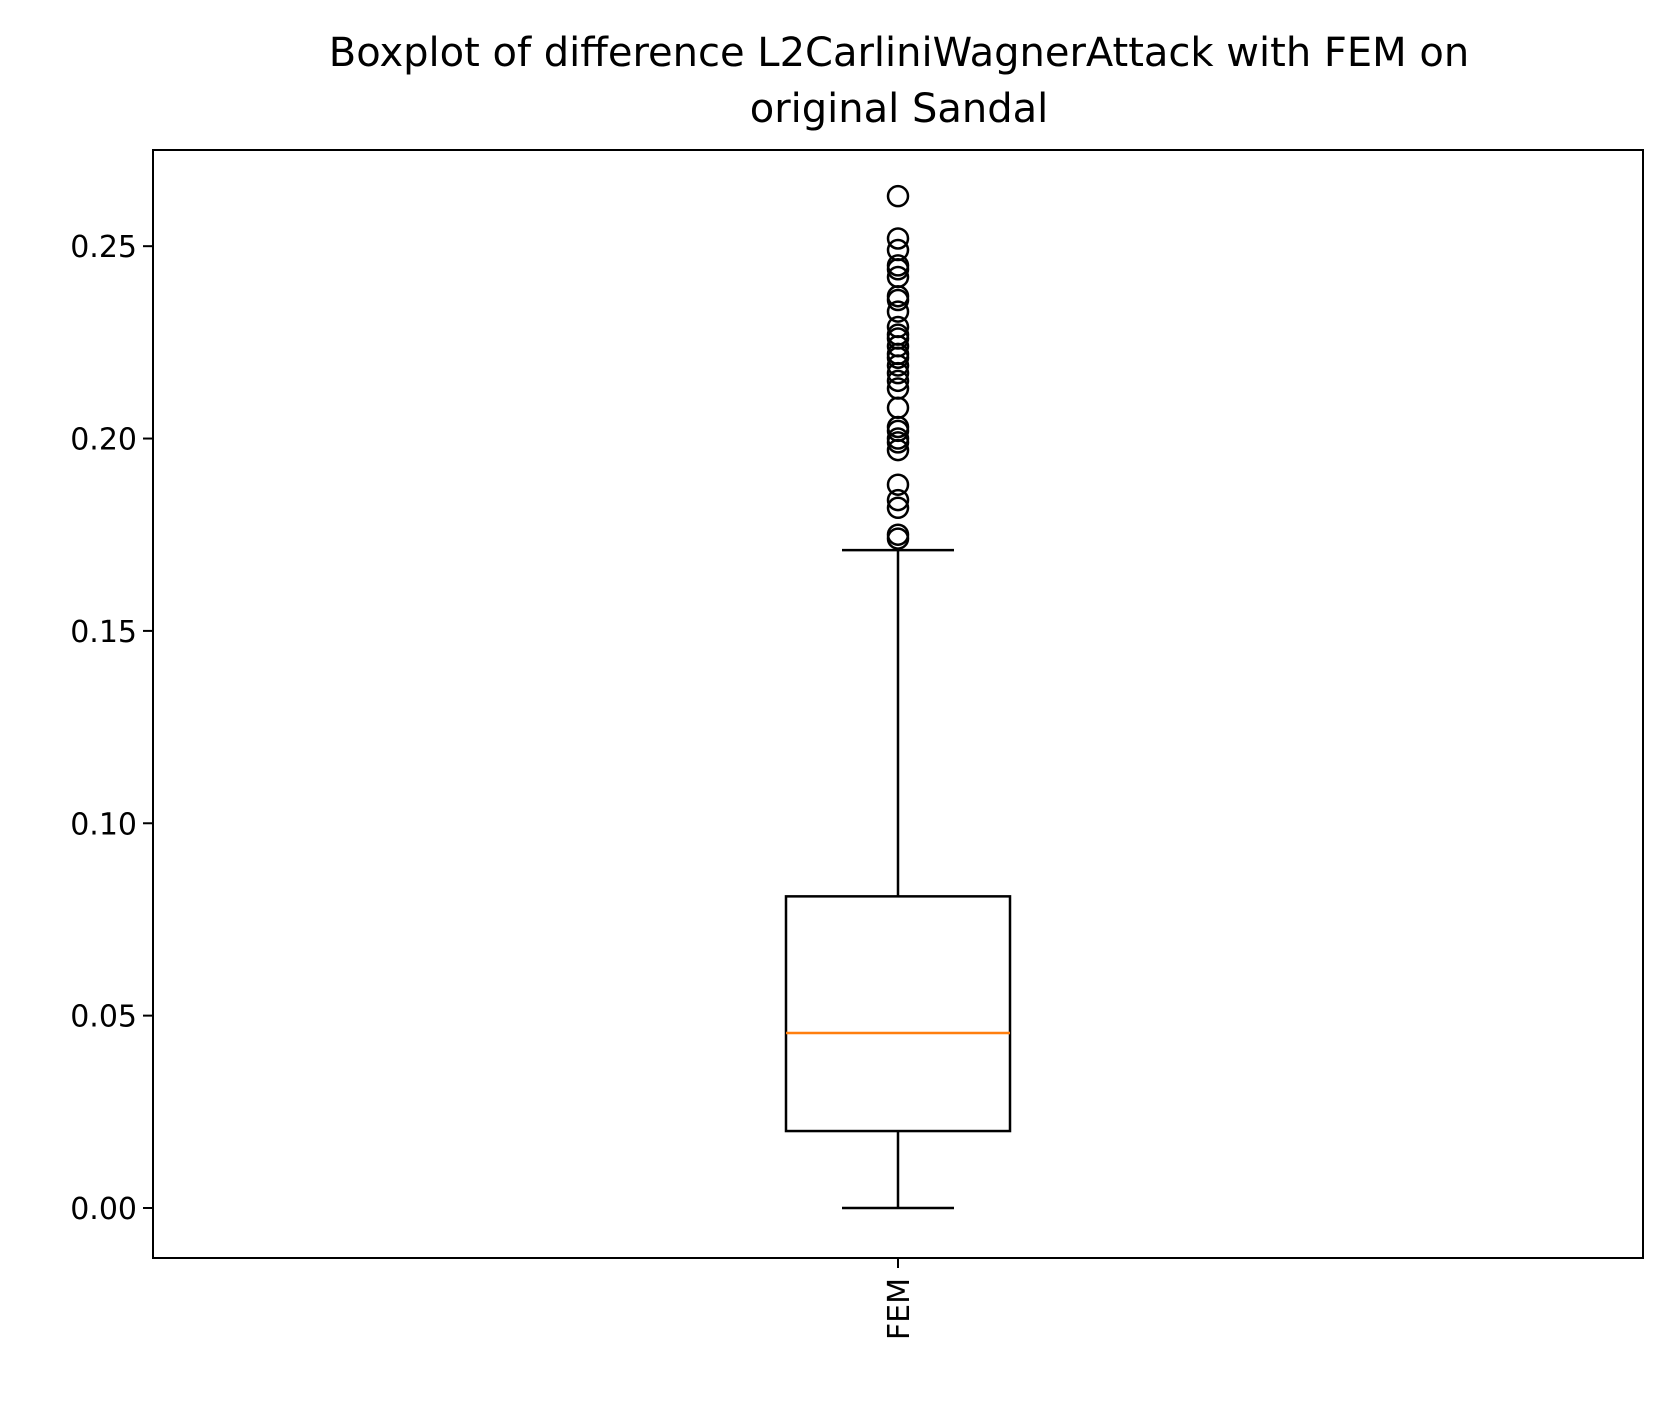 The width and height of the screenshot is (1669, 1402). I want to click on y-tick-label: 0.05, so click(103, 1017).